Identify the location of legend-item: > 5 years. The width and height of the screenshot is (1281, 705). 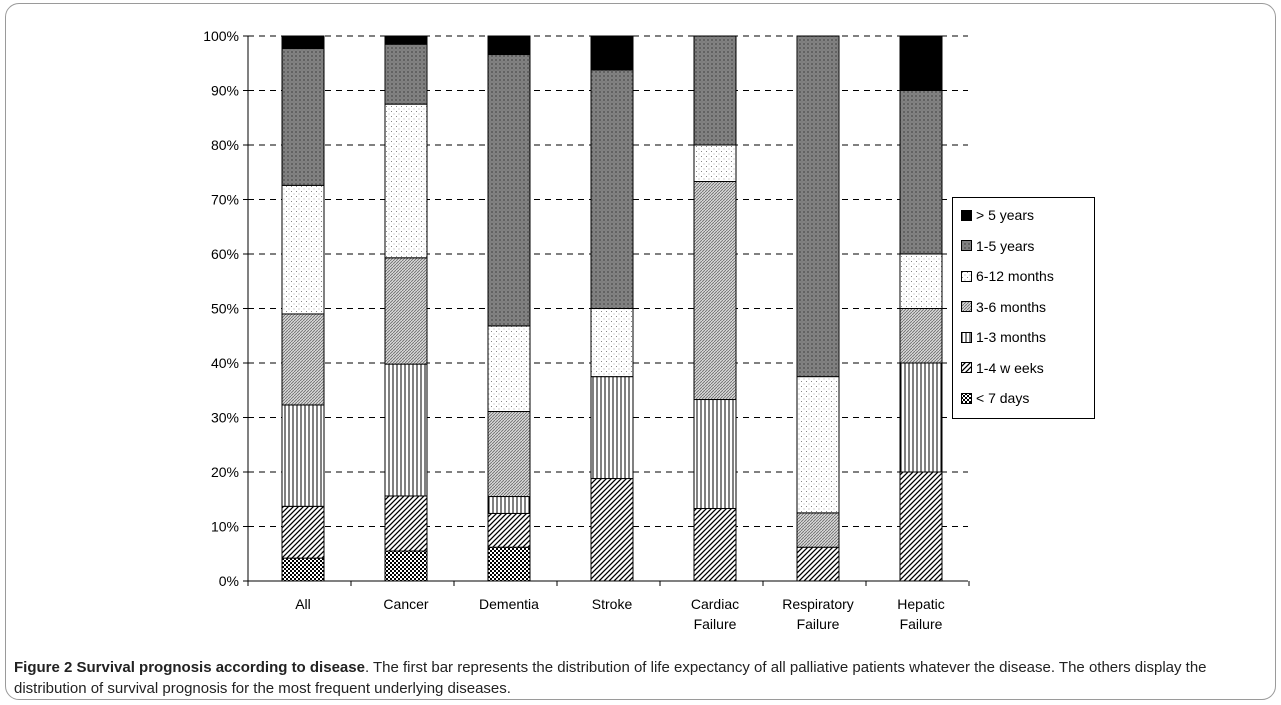
(997, 215).